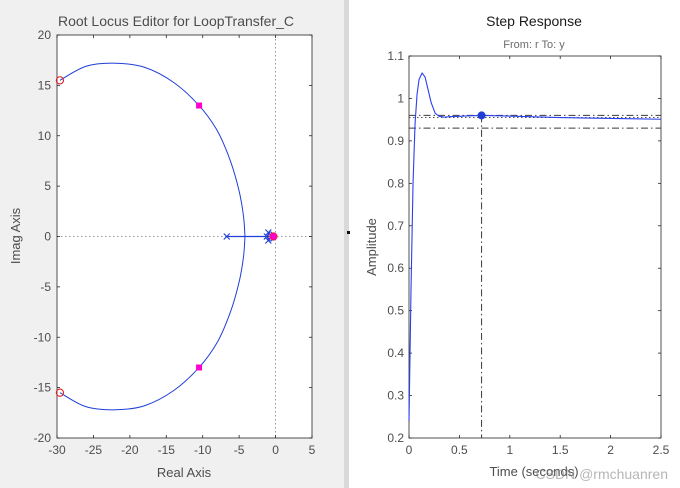 Image resolution: width=680 pixels, height=488 pixels. Describe the element at coordinates (395, 438) in the screenshot. I see `y-tick-label: 0.2` at that location.